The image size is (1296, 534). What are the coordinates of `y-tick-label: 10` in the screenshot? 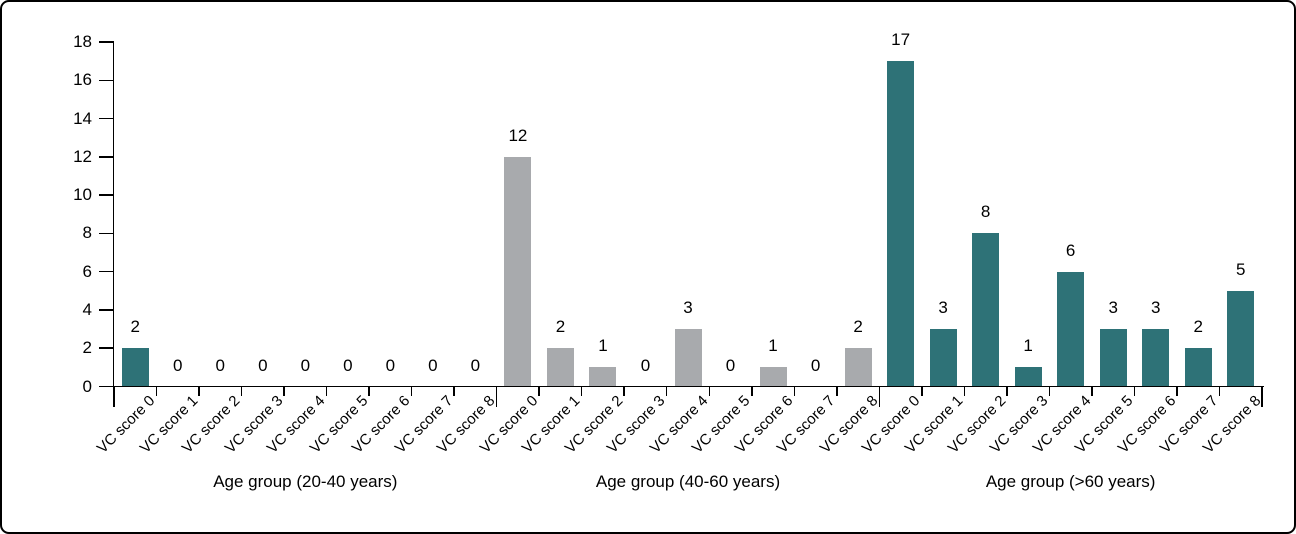 It's located at (82, 195).